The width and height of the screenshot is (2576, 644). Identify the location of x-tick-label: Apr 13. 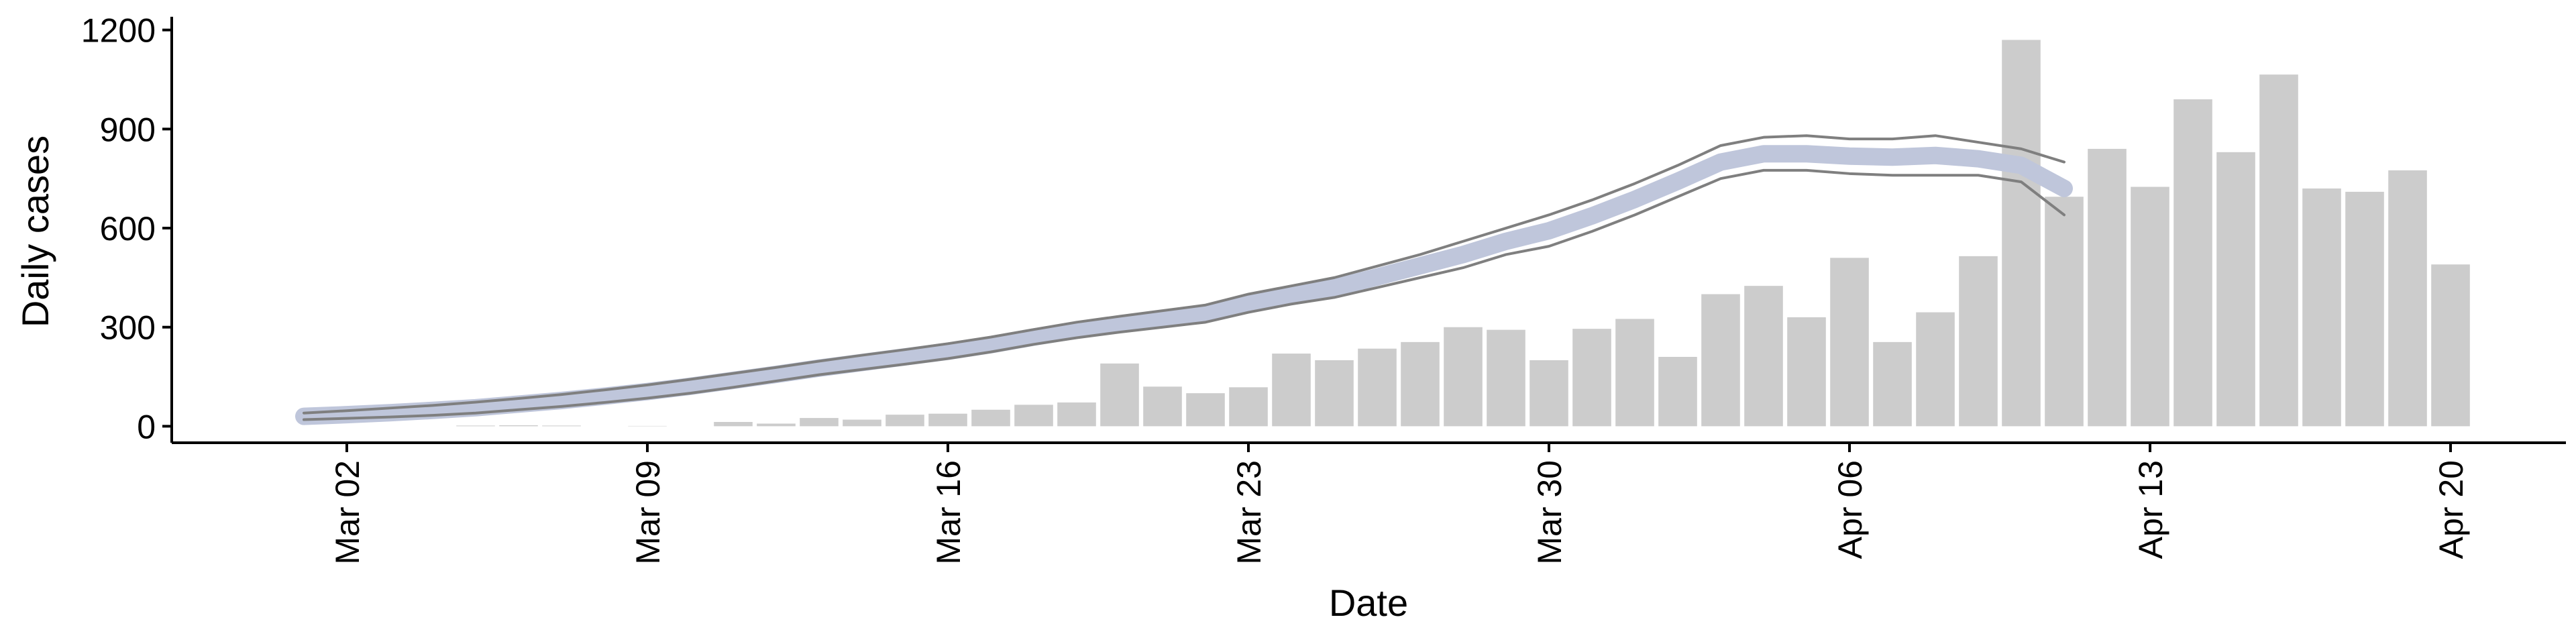
(2150, 509).